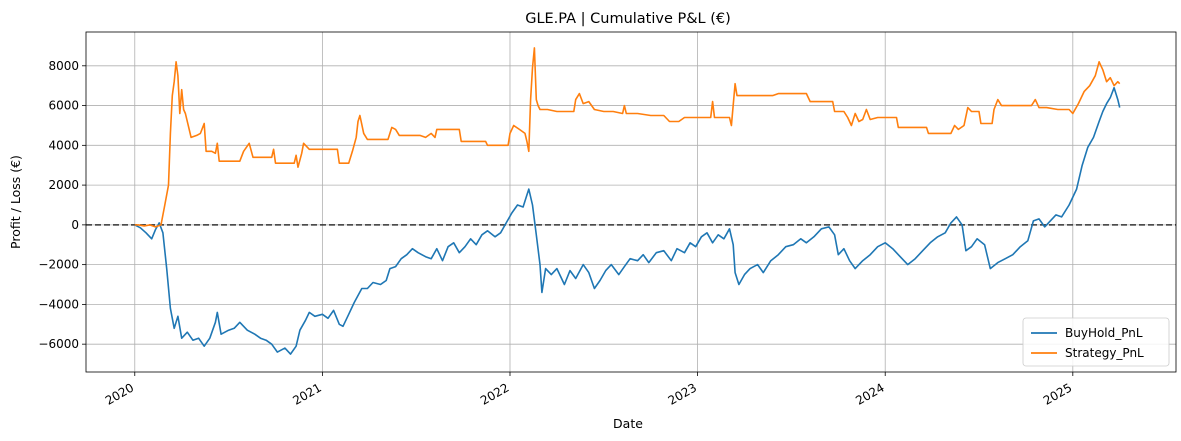 The width and height of the screenshot is (1181, 441). Describe the element at coordinates (63, 145) in the screenshot. I see `y-tick-label: 4000` at that location.